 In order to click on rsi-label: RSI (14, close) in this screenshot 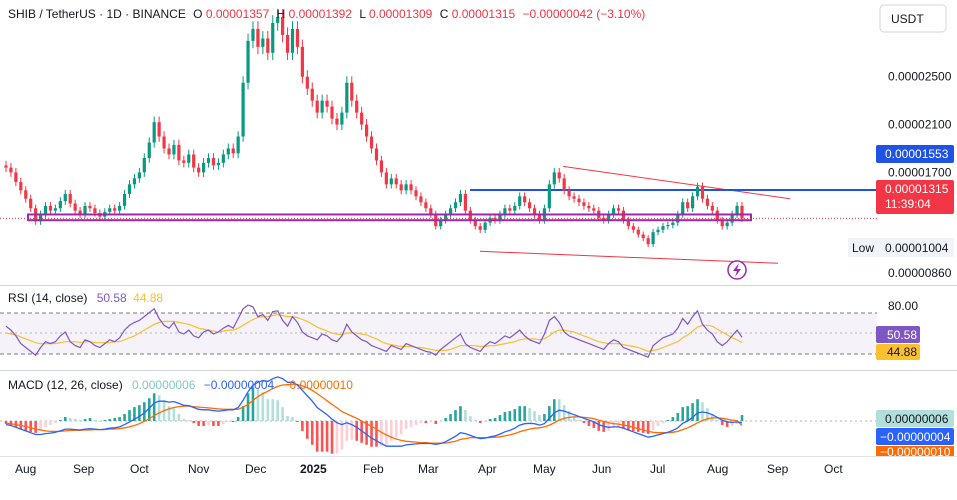, I will do `click(47, 298)`.